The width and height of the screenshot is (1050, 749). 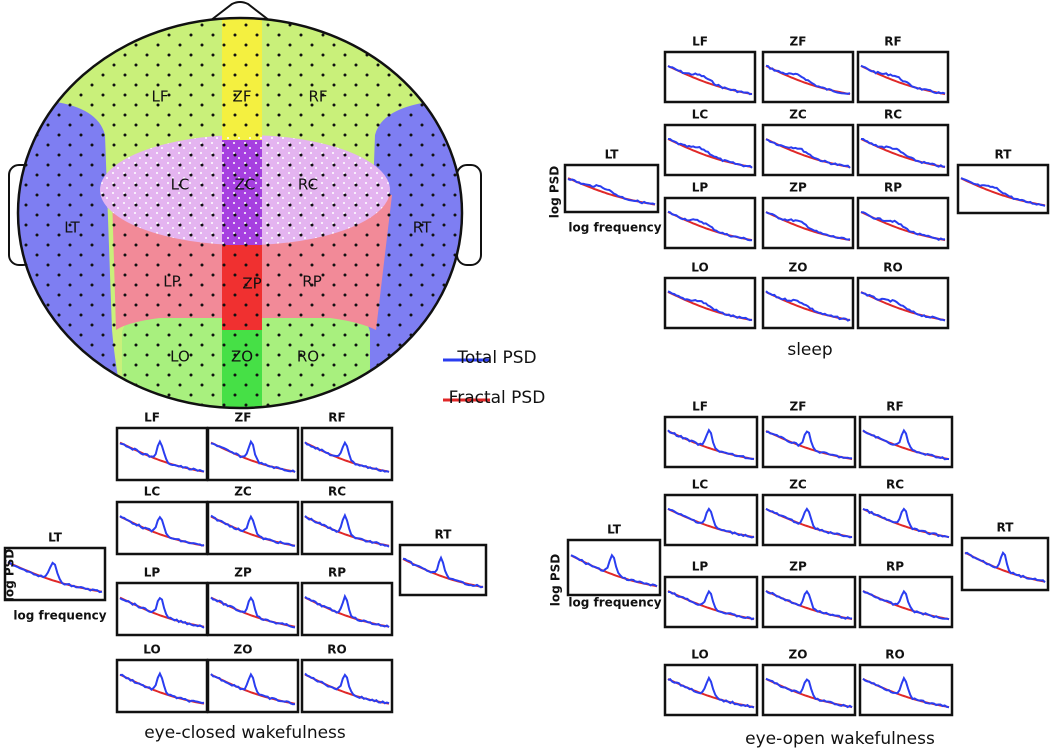 I want to click on fractal-psd-curve, so click(x=1003, y=192).